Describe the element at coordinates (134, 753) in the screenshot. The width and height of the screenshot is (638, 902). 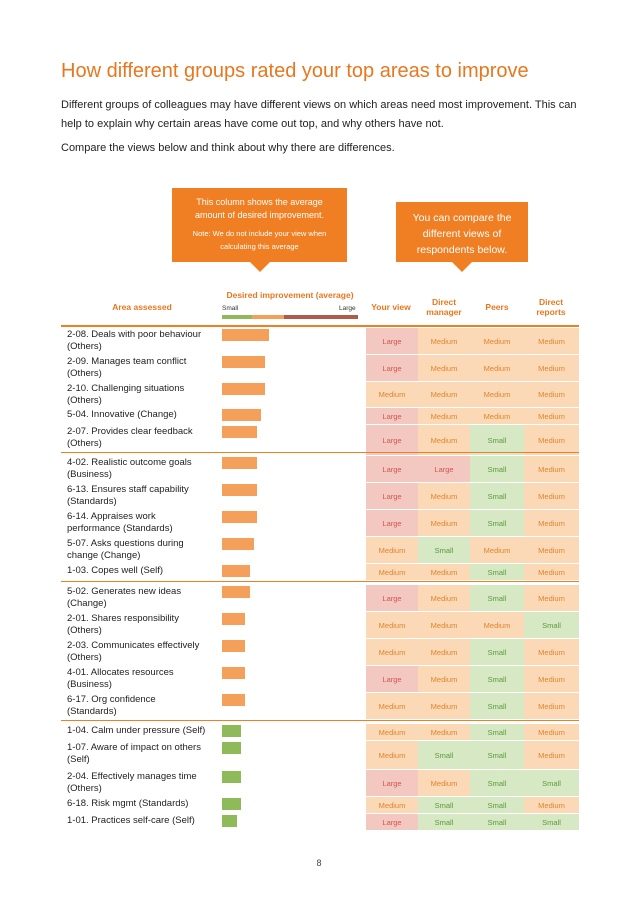
I see `area-label: 1-07. Aware of impact on others (Self)` at that location.